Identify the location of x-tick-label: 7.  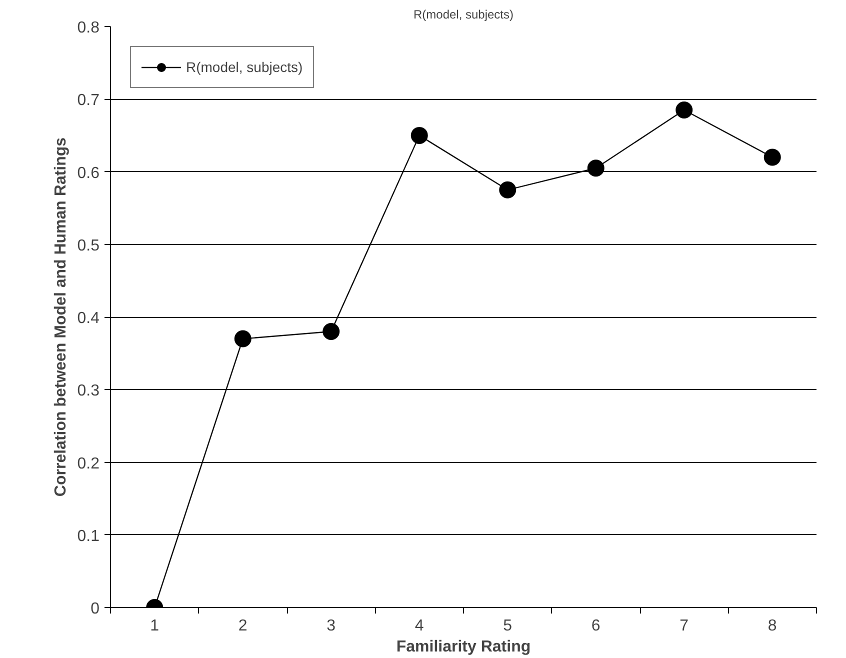
(684, 626).